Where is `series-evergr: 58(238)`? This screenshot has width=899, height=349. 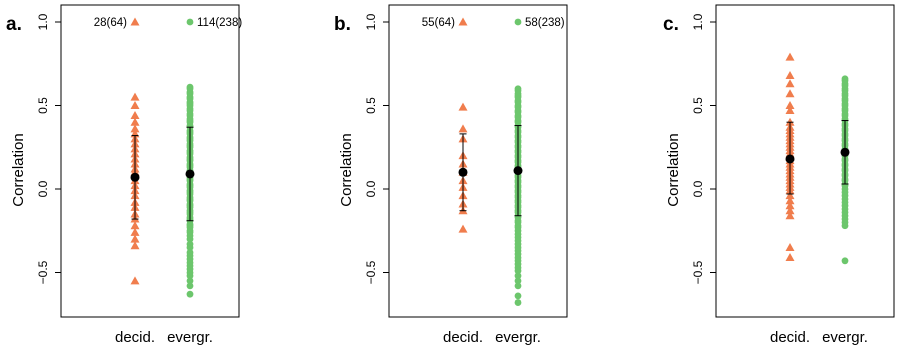
series-evergr: 58(238) is located at coordinates (539, 161).